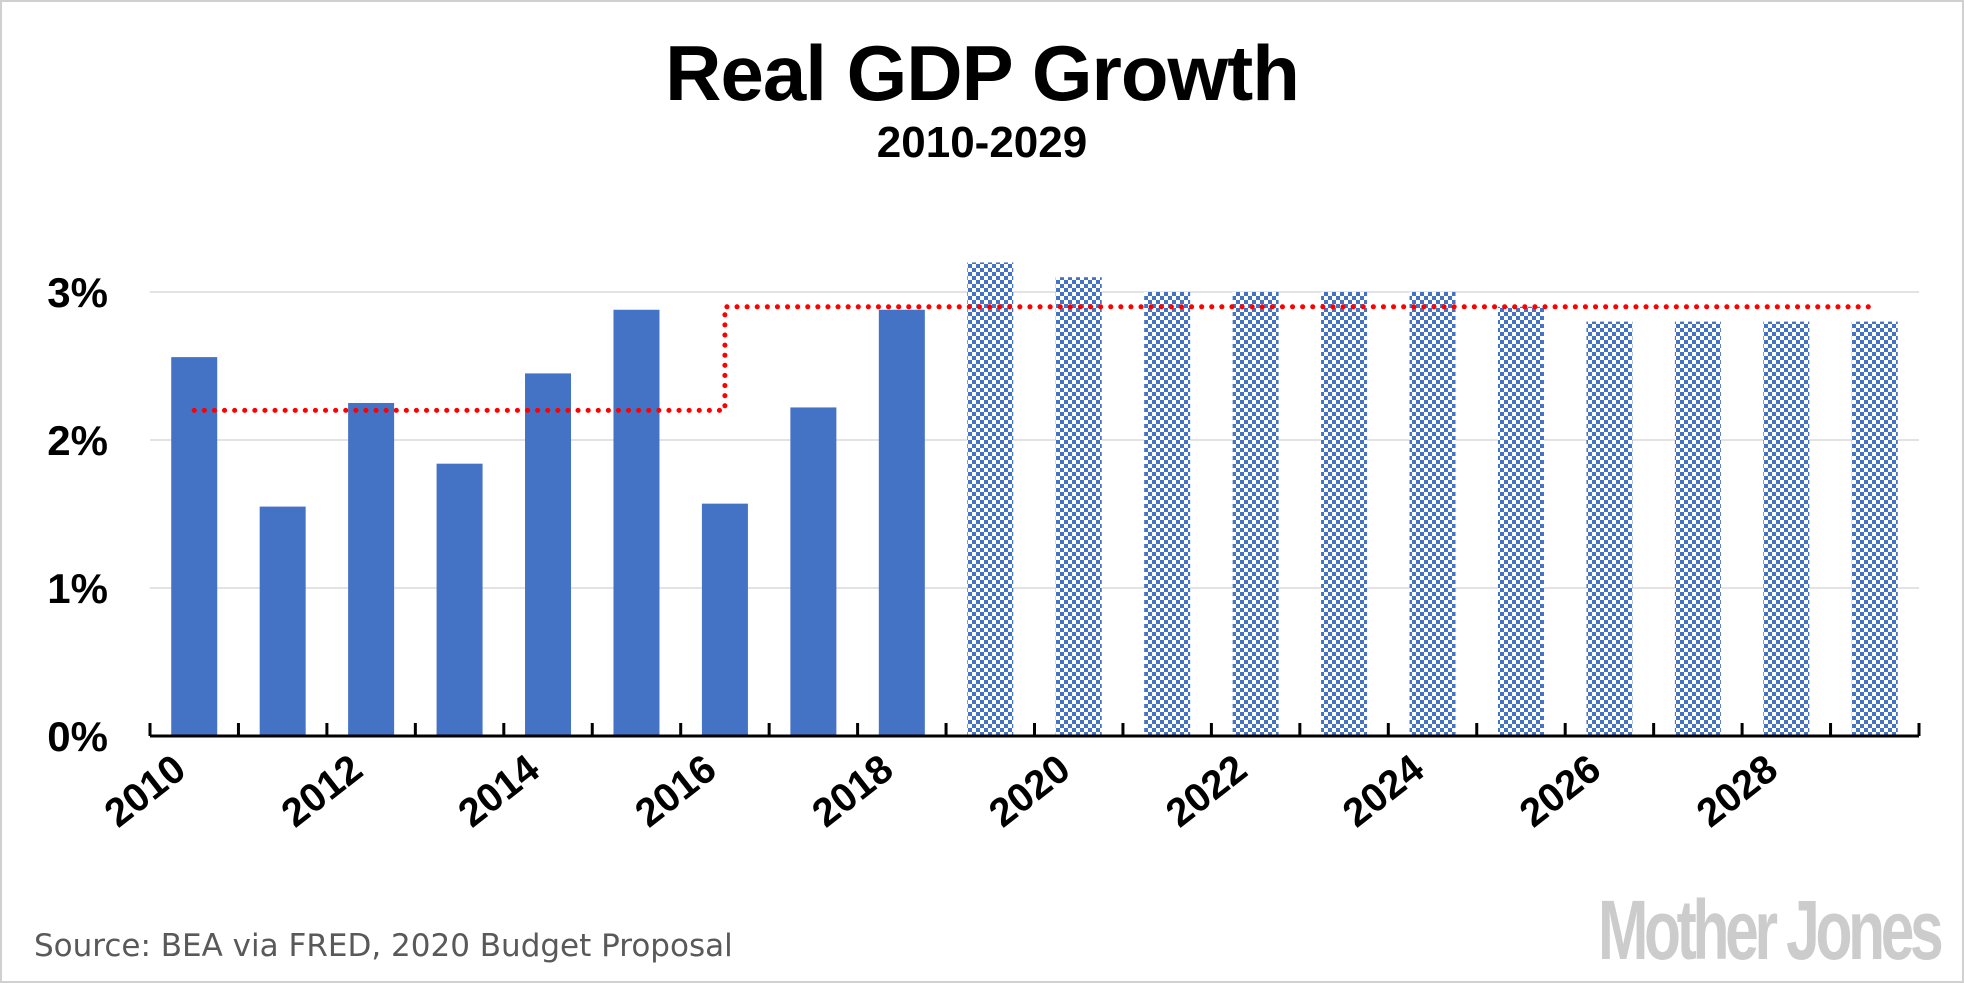 The height and width of the screenshot is (983, 1964). What do you see at coordinates (636, 522) in the screenshot?
I see `bar-2015` at bounding box center [636, 522].